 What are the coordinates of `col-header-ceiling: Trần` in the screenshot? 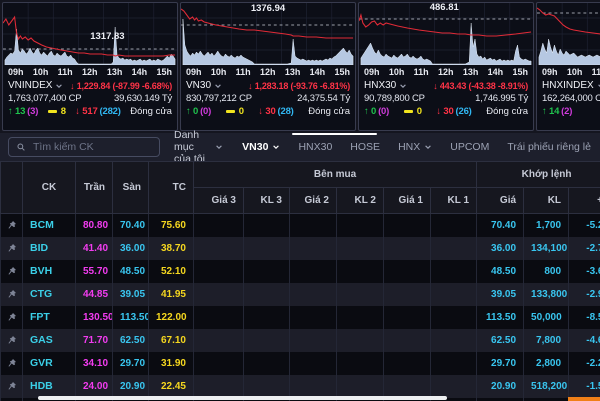 It's located at (94, 187).